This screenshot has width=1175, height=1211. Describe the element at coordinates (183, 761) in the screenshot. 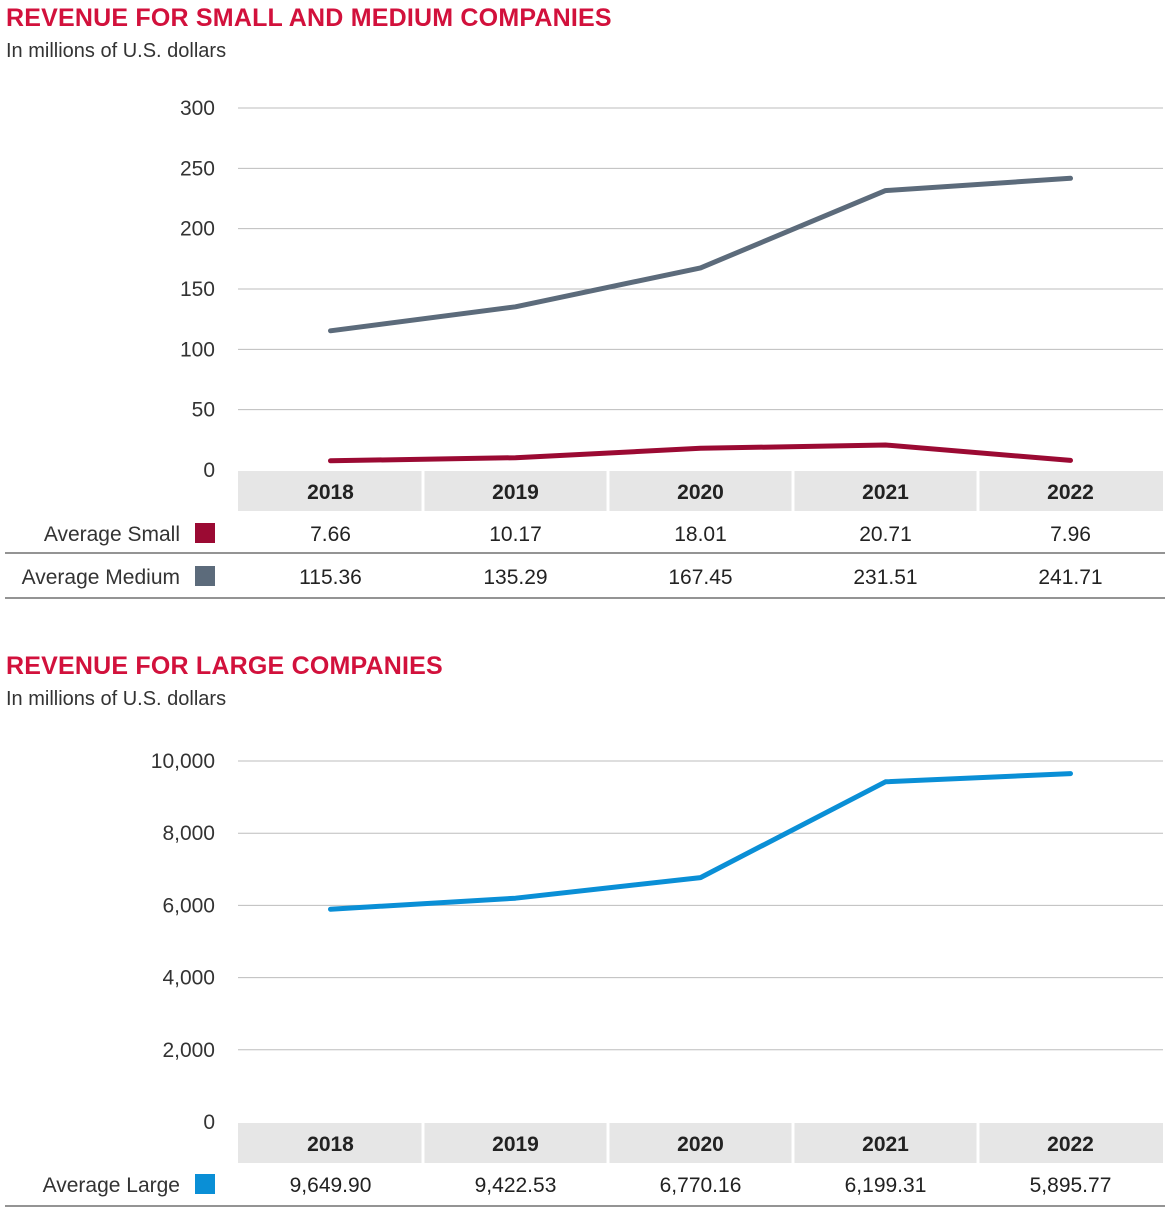

I see `y-tick-label: 10,000` at that location.